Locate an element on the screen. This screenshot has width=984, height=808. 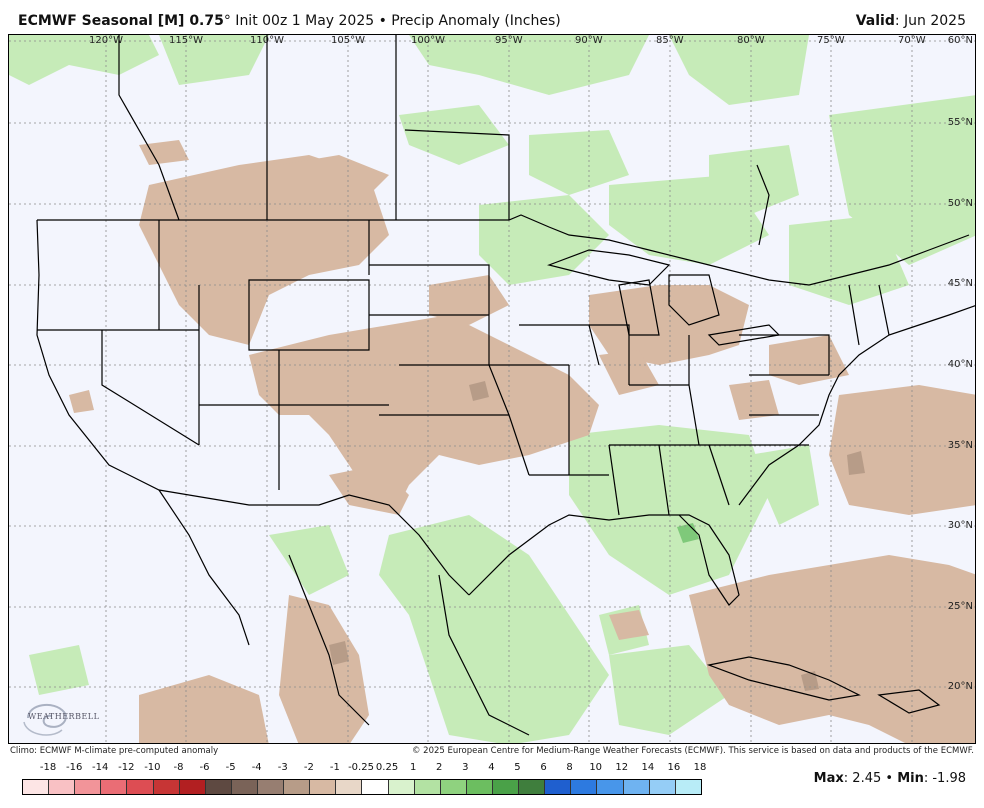
colorbar-tick-label: 12 is located at coordinates (622, 767).